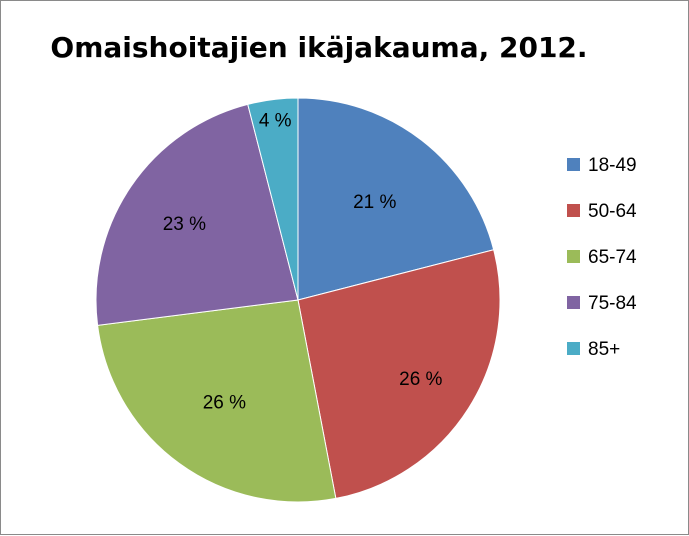 Image resolution: width=689 pixels, height=536 pixels. I want to click on slice-label-50-64: 26 %, so click(420, 379).